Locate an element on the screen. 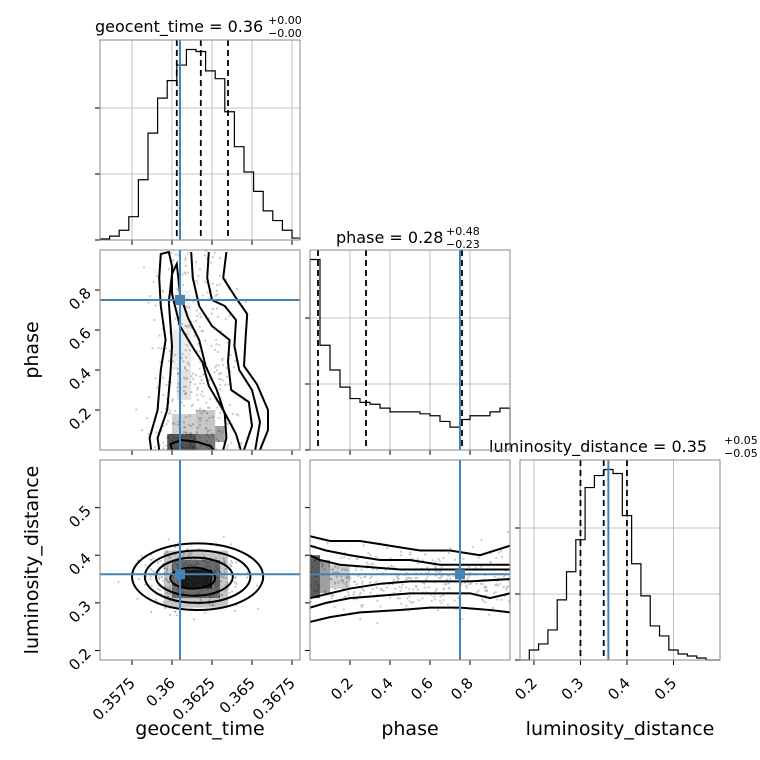 This screenshot has width=760, height=760. xtick-label-0: 0.3575 is located at coordinates (114, 699).